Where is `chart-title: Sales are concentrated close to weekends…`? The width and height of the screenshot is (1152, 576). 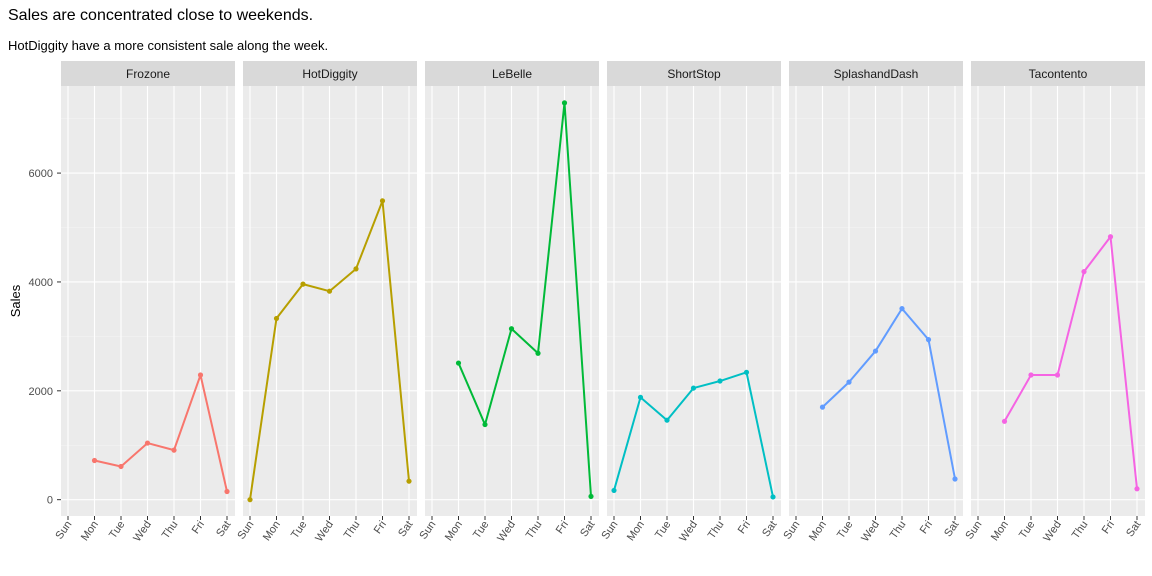 chart-title: Sales are concentrated close to weekends… is located at coordinates (161, 15).